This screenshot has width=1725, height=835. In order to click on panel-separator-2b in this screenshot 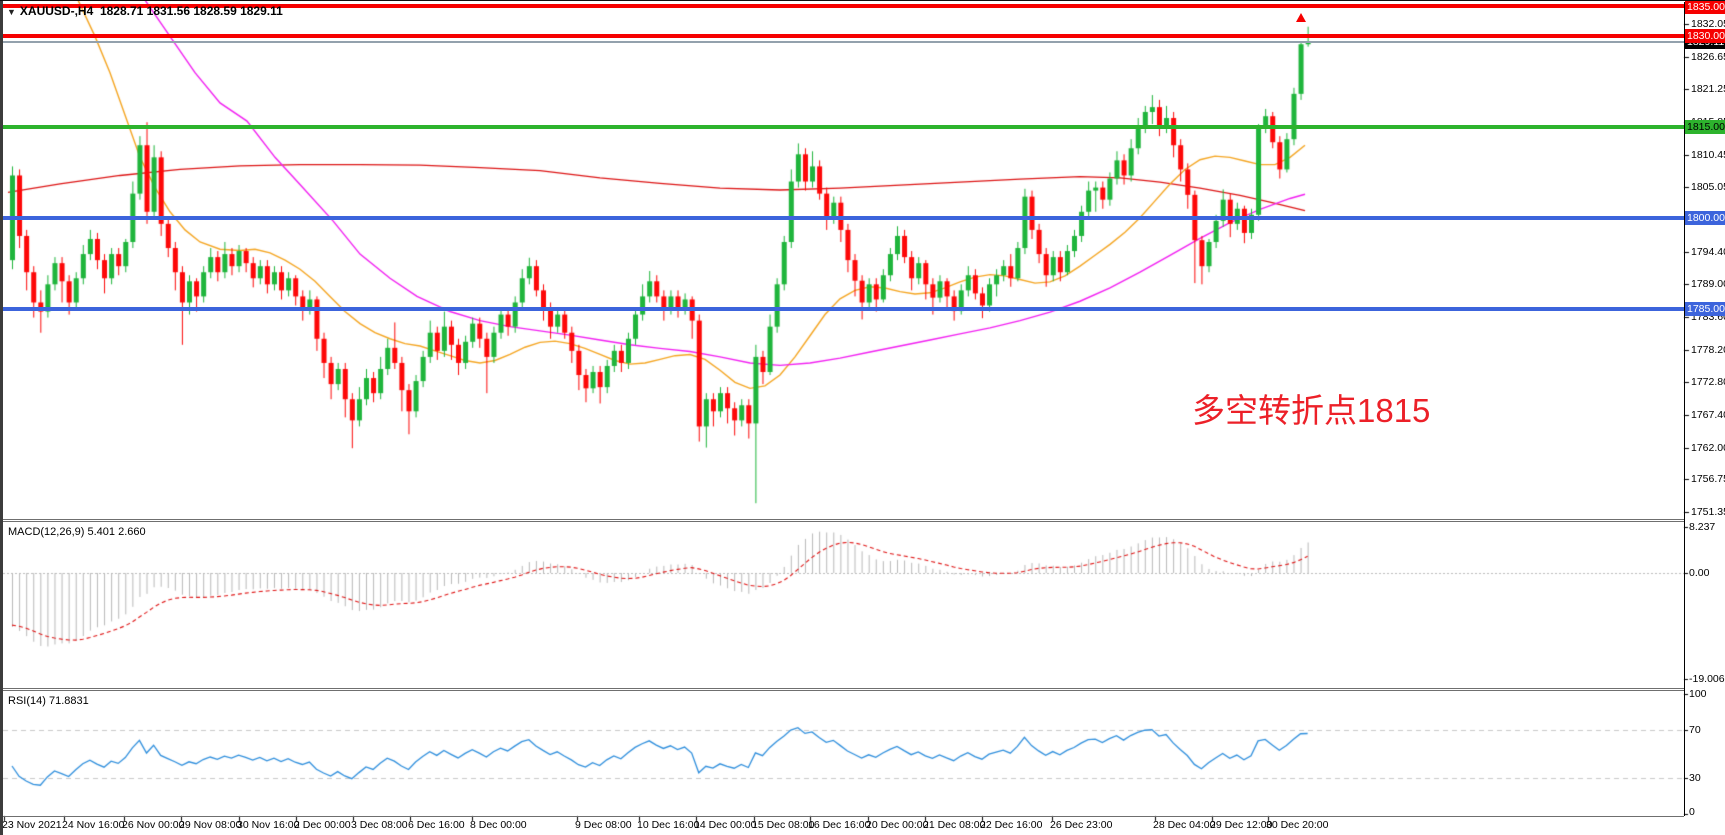, I will do `click(842, 690)`.